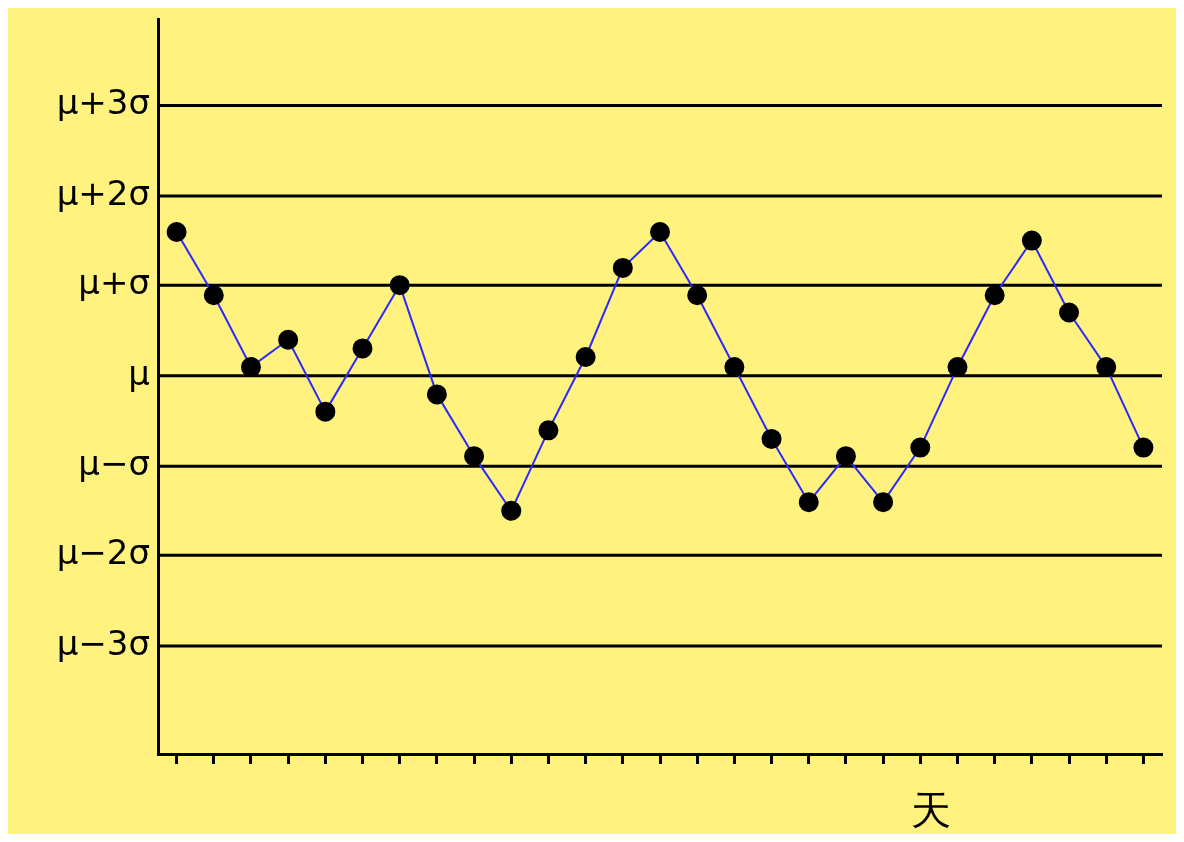 The height and width of the screenshot is (842, 1184). What do you see at coordinates (103, 192) in the screenshot?
I see `ref-line-label: μ+2σ` at bounding box center [103, 192].